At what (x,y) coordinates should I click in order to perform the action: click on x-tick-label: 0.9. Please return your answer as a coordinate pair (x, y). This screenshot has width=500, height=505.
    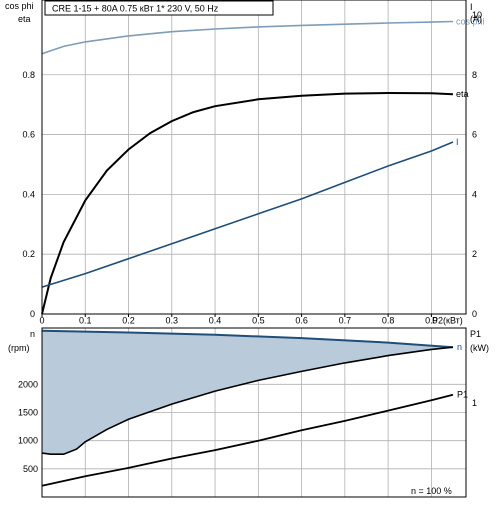
    Looking at the image, I should click on (431, 321).